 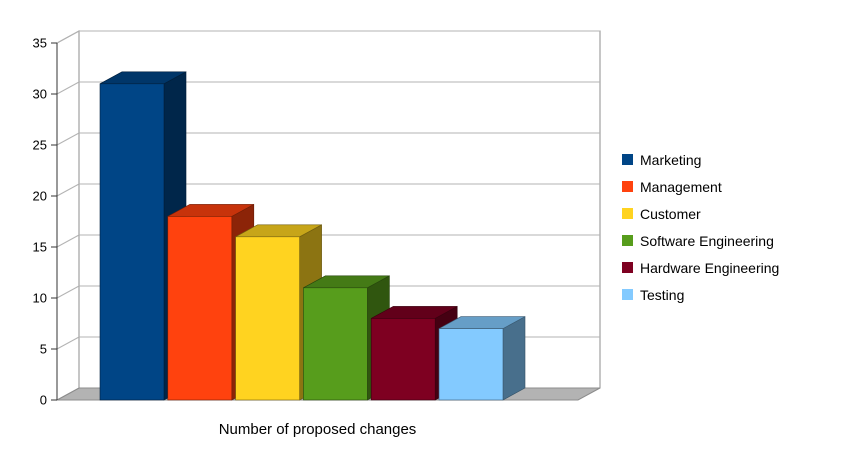 I want to click on legend-label: Management, so click(x=681, y=186).